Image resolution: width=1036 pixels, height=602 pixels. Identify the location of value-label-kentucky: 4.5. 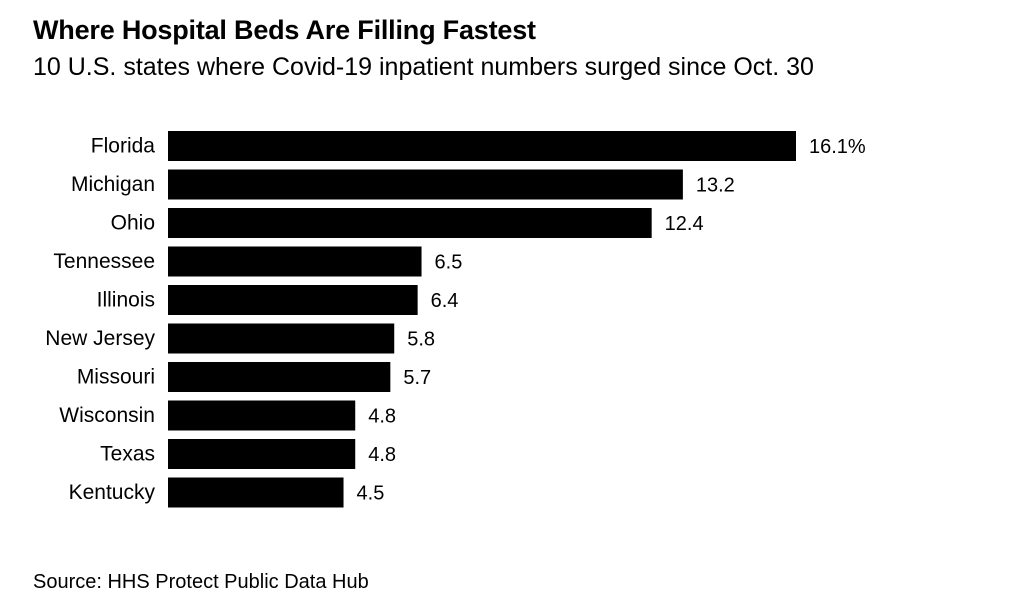
(371, 494).